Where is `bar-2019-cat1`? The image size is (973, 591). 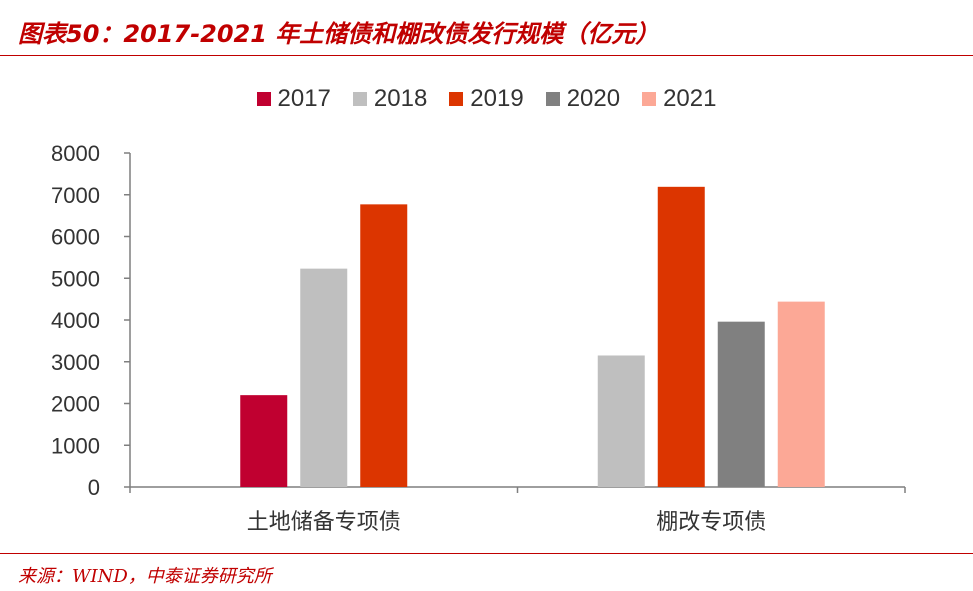 bar-2019-cat1 is located at coordinates (681, 336).